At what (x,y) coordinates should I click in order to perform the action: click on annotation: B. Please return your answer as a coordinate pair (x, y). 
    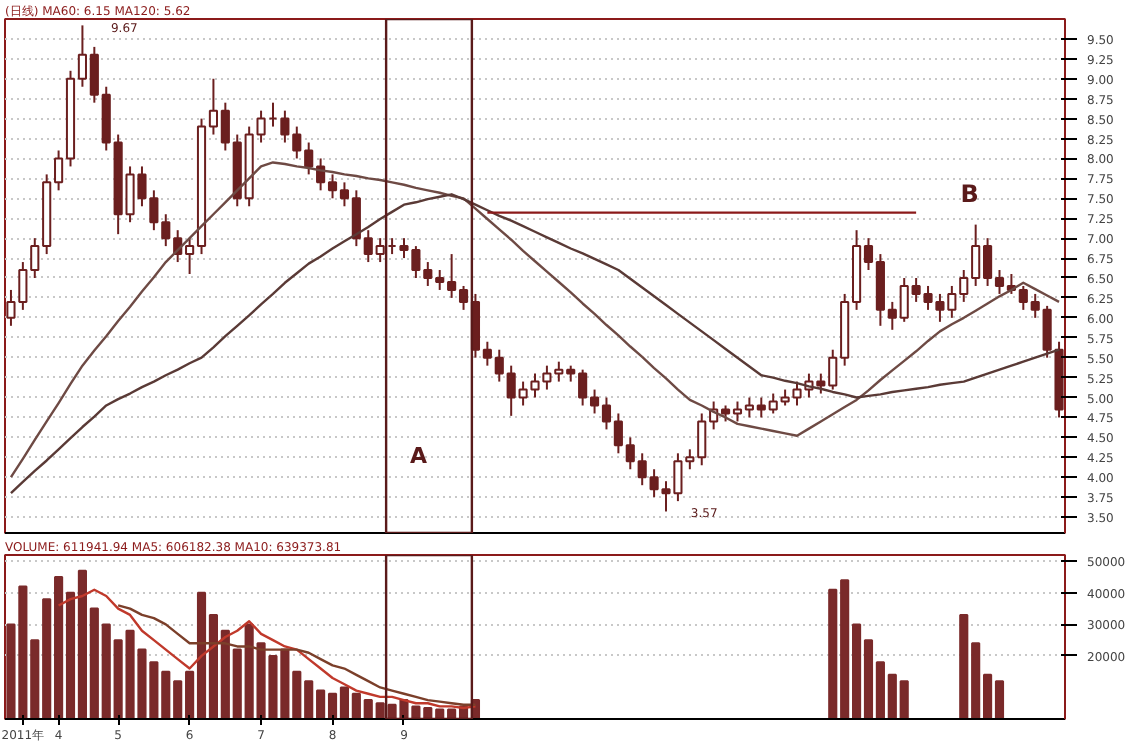
    Looking at the image, I should click on (969, 193).